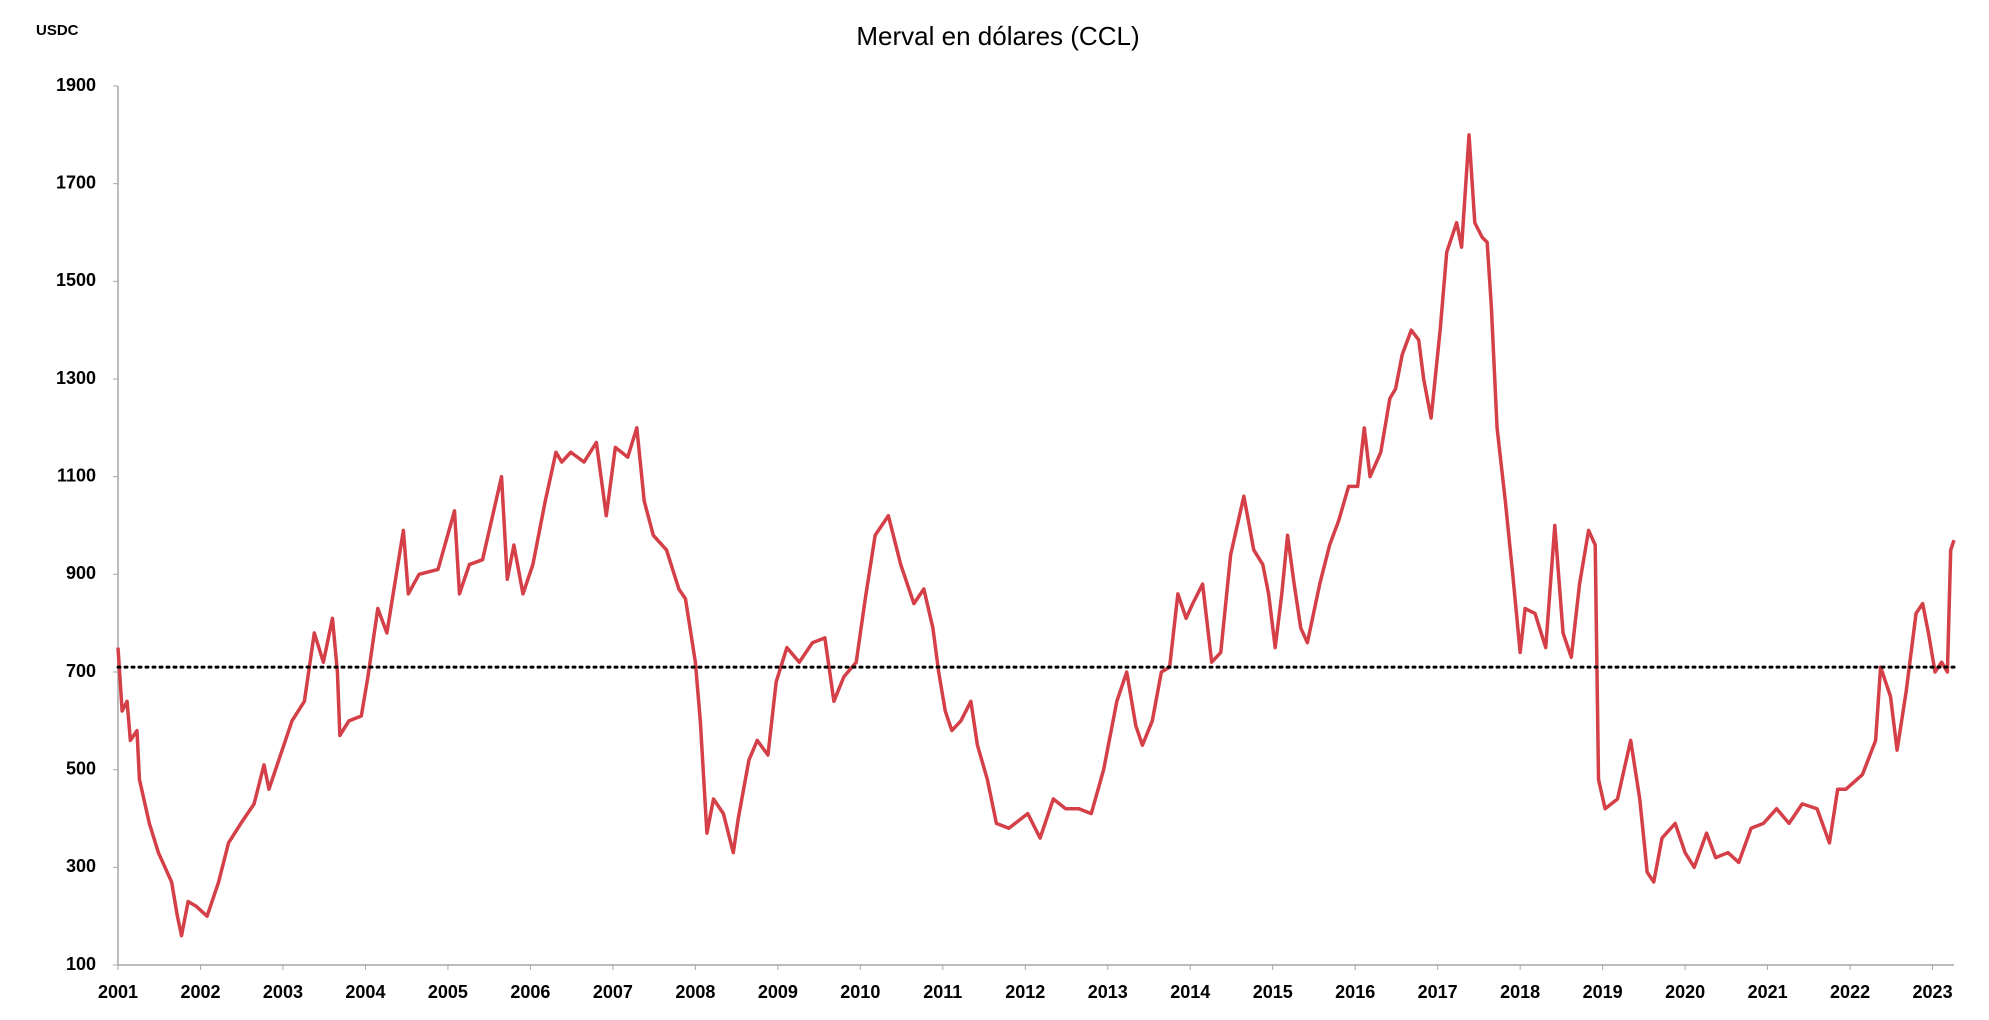 The width and height of the screenshot is (1989, 1020). Describe the element at coordinates (997, 36) in the screenshot. I see `chart-title: Merval en dólares (CCL)` at that location.